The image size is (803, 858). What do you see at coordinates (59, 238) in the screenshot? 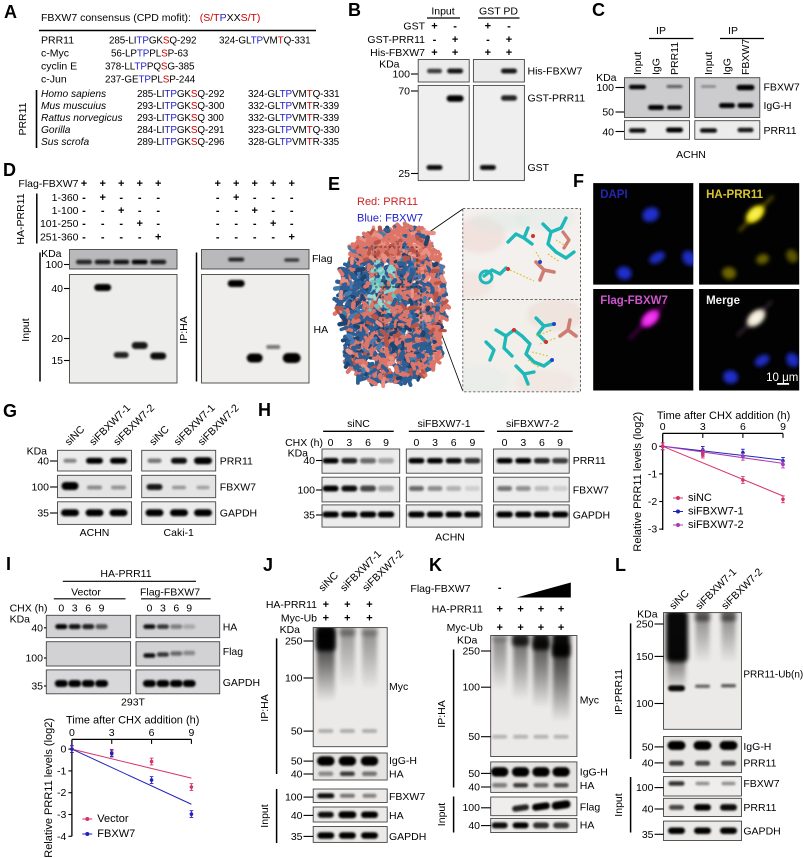
I see `svg-text: 251-360` at bounding box center [59, 238].